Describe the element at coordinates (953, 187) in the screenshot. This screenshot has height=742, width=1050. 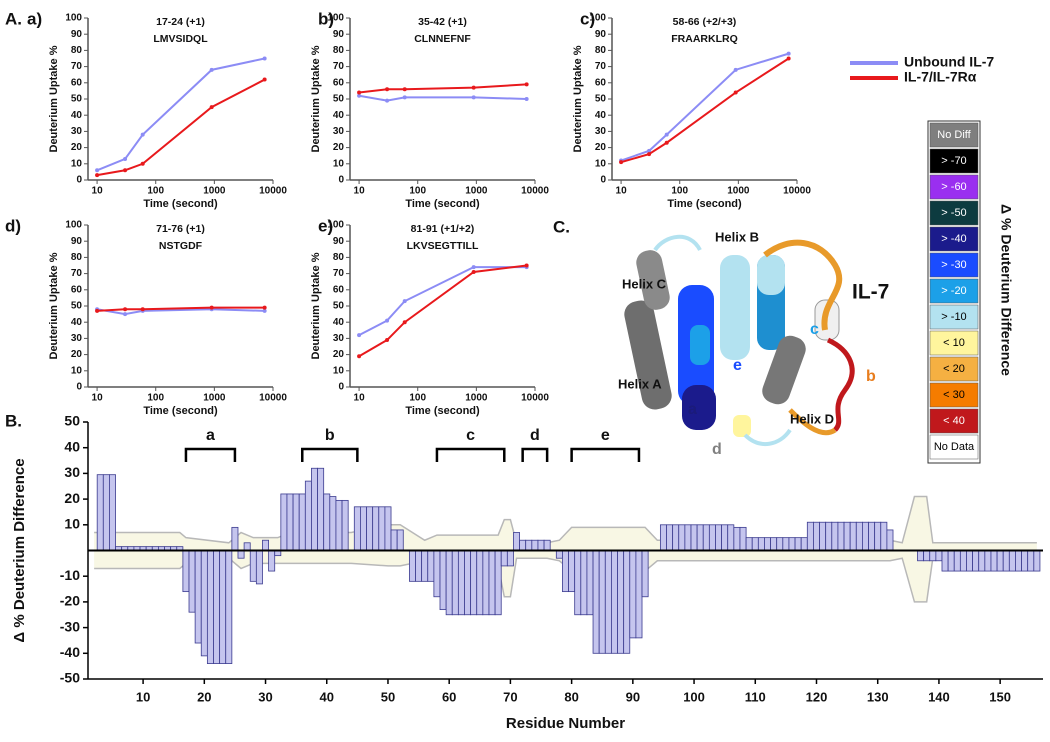
I see `color-label: > -60` at that location.